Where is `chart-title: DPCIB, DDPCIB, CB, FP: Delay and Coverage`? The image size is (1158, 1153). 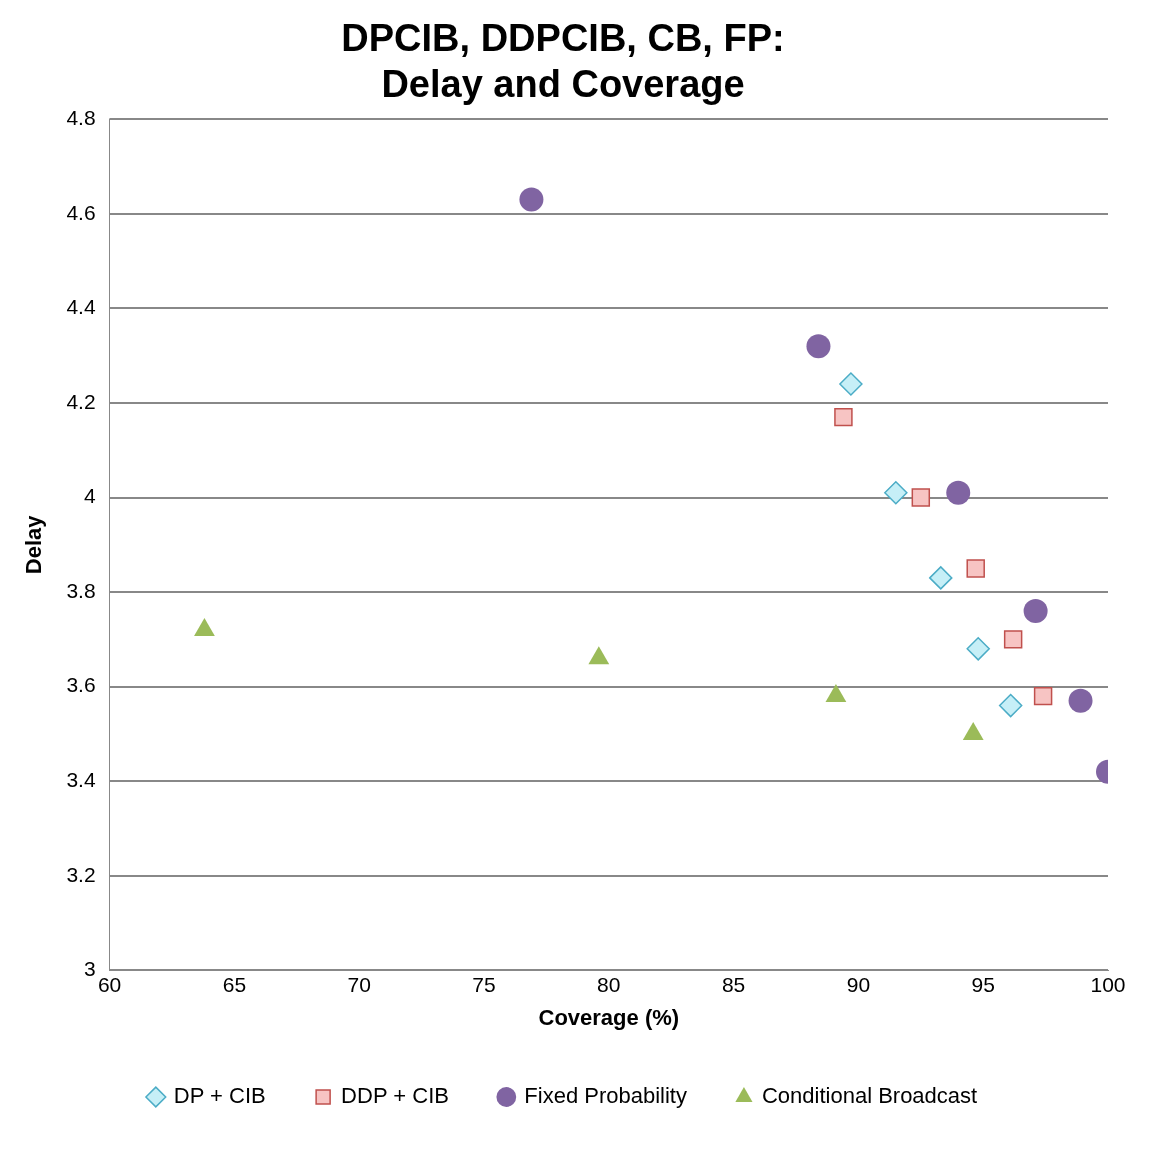
chart-title: DPCIB, DDPCIB, CB, FP: Delay and Coverage is located at coordinates (563, 61).